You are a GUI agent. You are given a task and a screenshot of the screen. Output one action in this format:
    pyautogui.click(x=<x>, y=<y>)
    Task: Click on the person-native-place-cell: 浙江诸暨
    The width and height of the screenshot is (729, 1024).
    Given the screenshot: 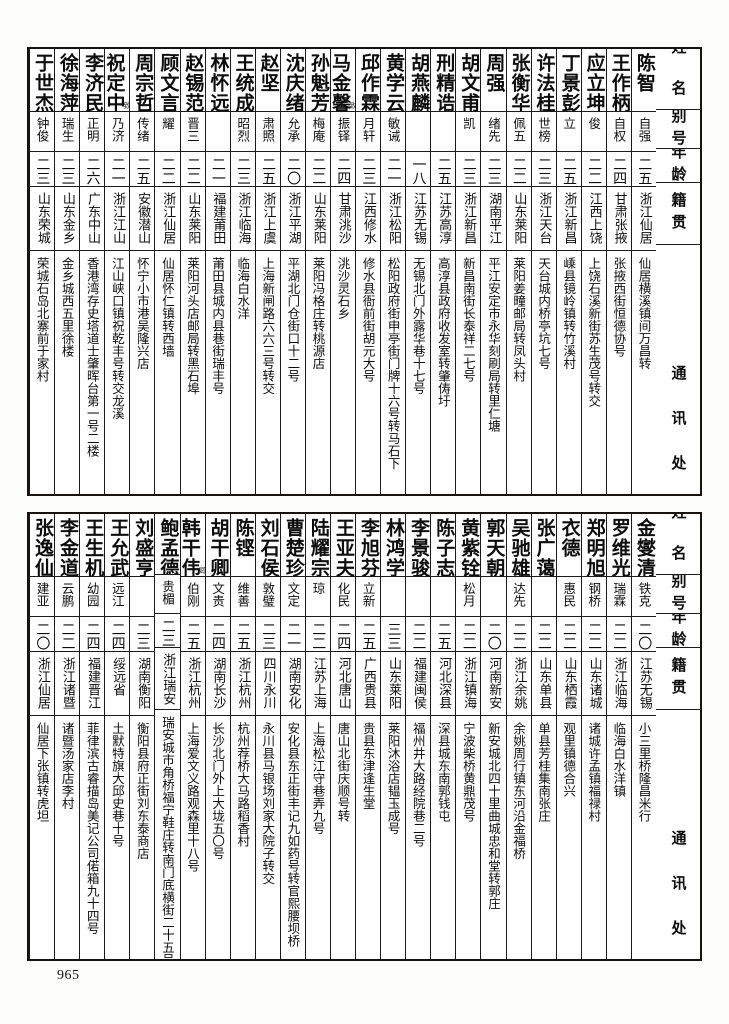 What is the action you would take?
    pyautogui.click(x=67, y=683)
    